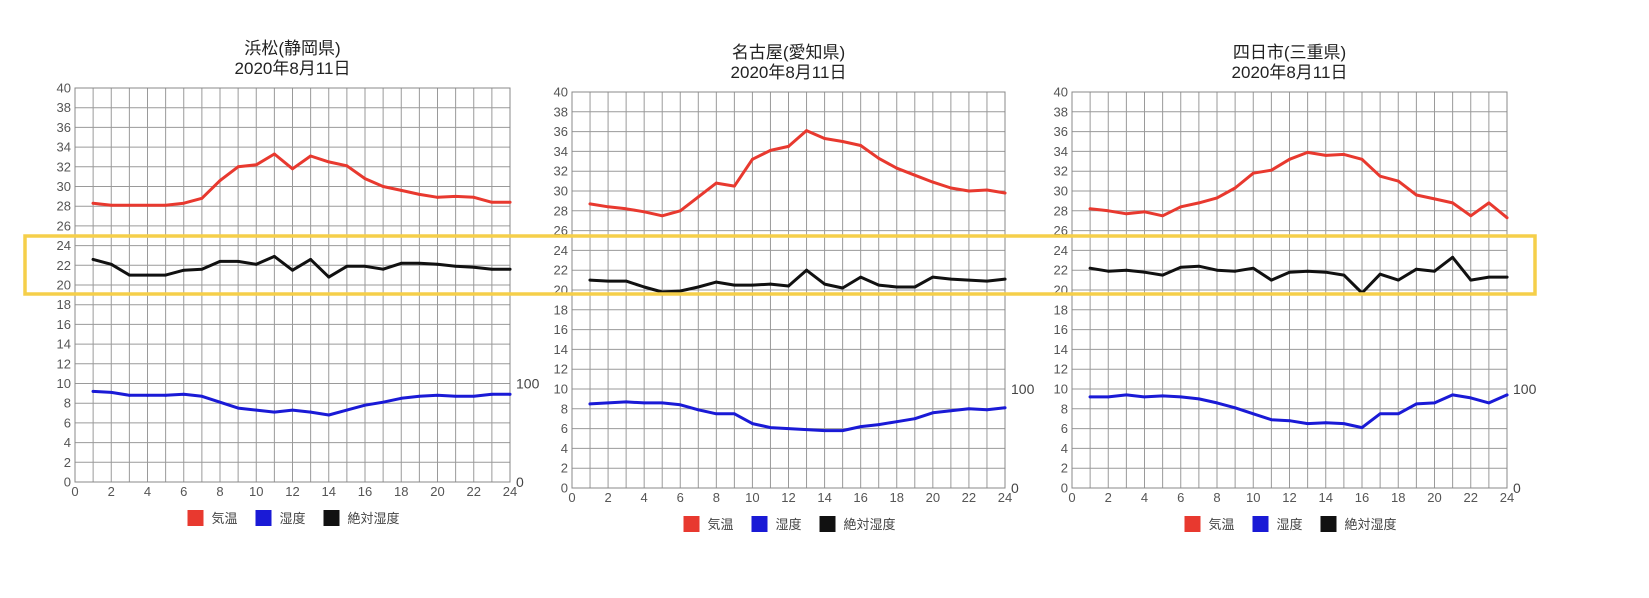  What do you see at coordinates (64, 245) in the screenshot?
I see `y-tick-label: 24` at bounding box center [64, 245].